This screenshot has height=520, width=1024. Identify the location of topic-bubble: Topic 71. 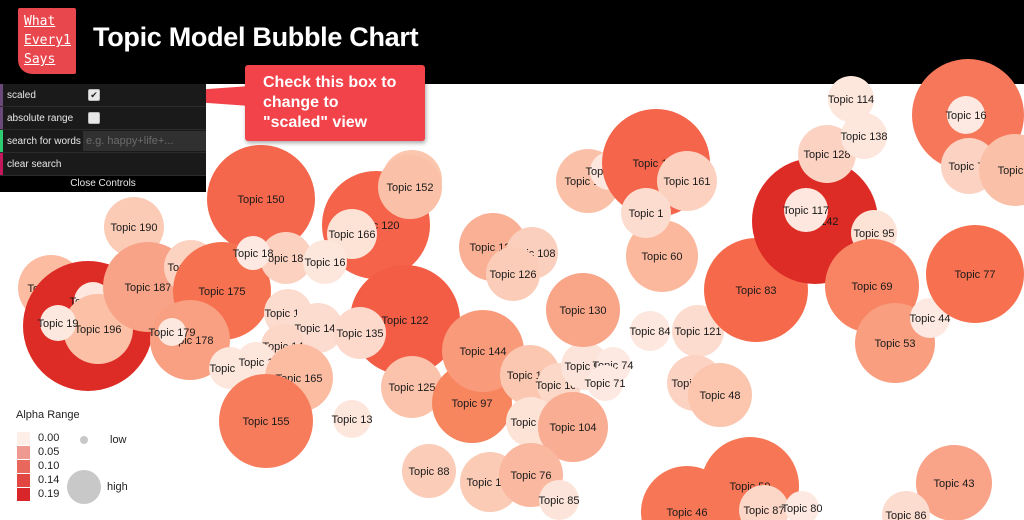
(605, 383).